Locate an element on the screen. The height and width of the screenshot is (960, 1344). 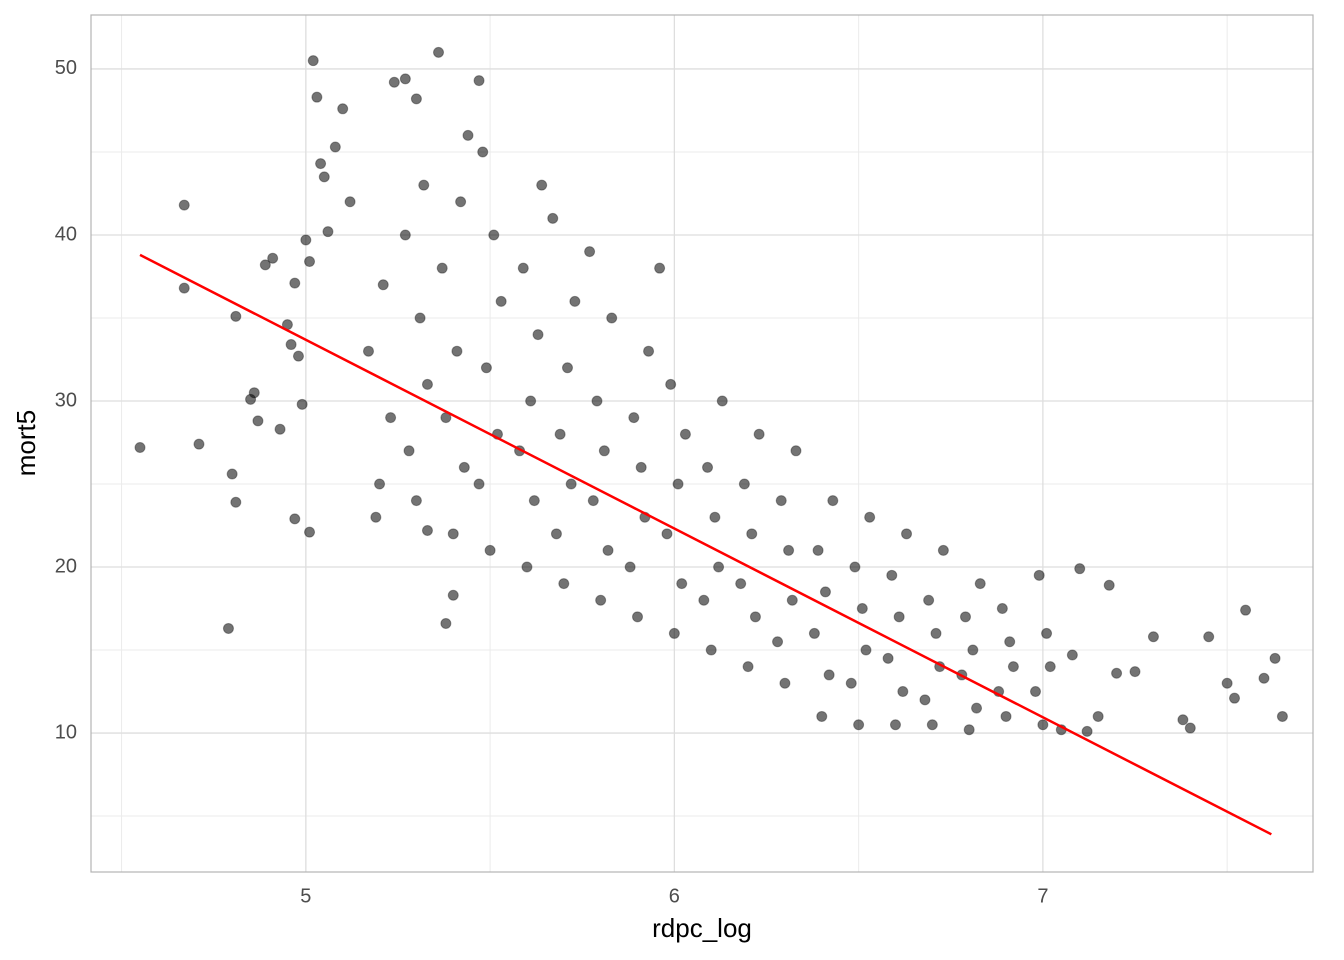
y-tick-label: 50 is located at coordinates (66, 68).